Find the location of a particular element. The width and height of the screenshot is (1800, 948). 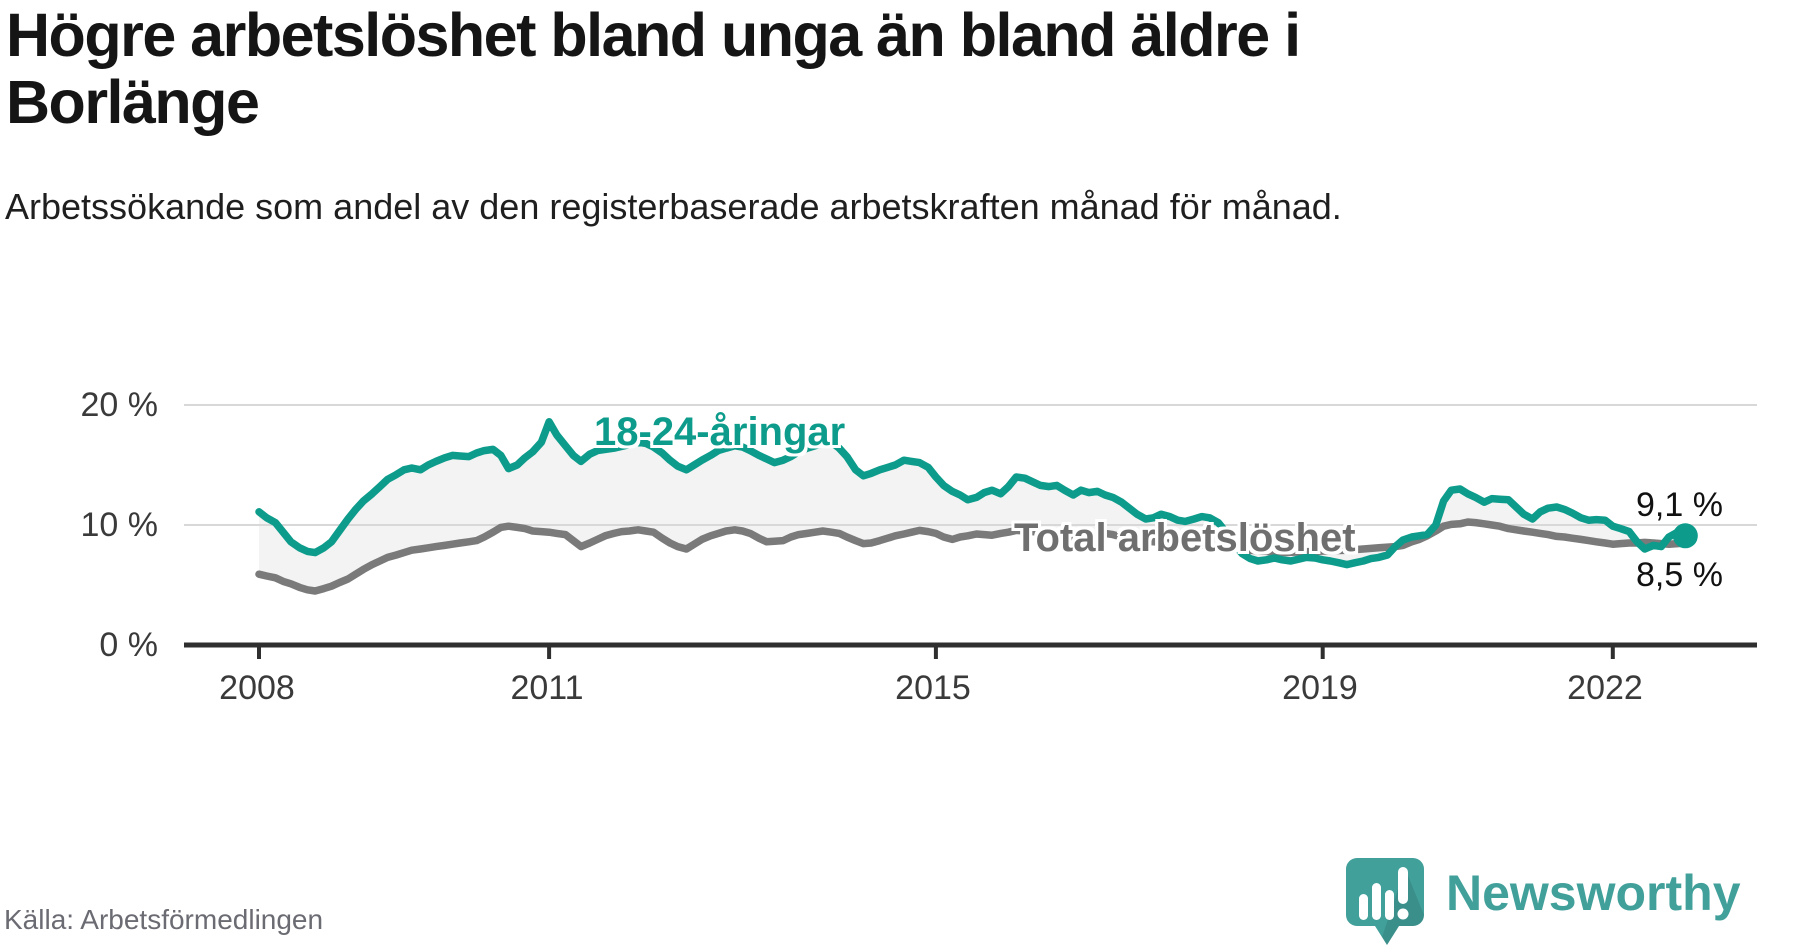

logo-exclamation-bar is located at coordinates (1403, 885).